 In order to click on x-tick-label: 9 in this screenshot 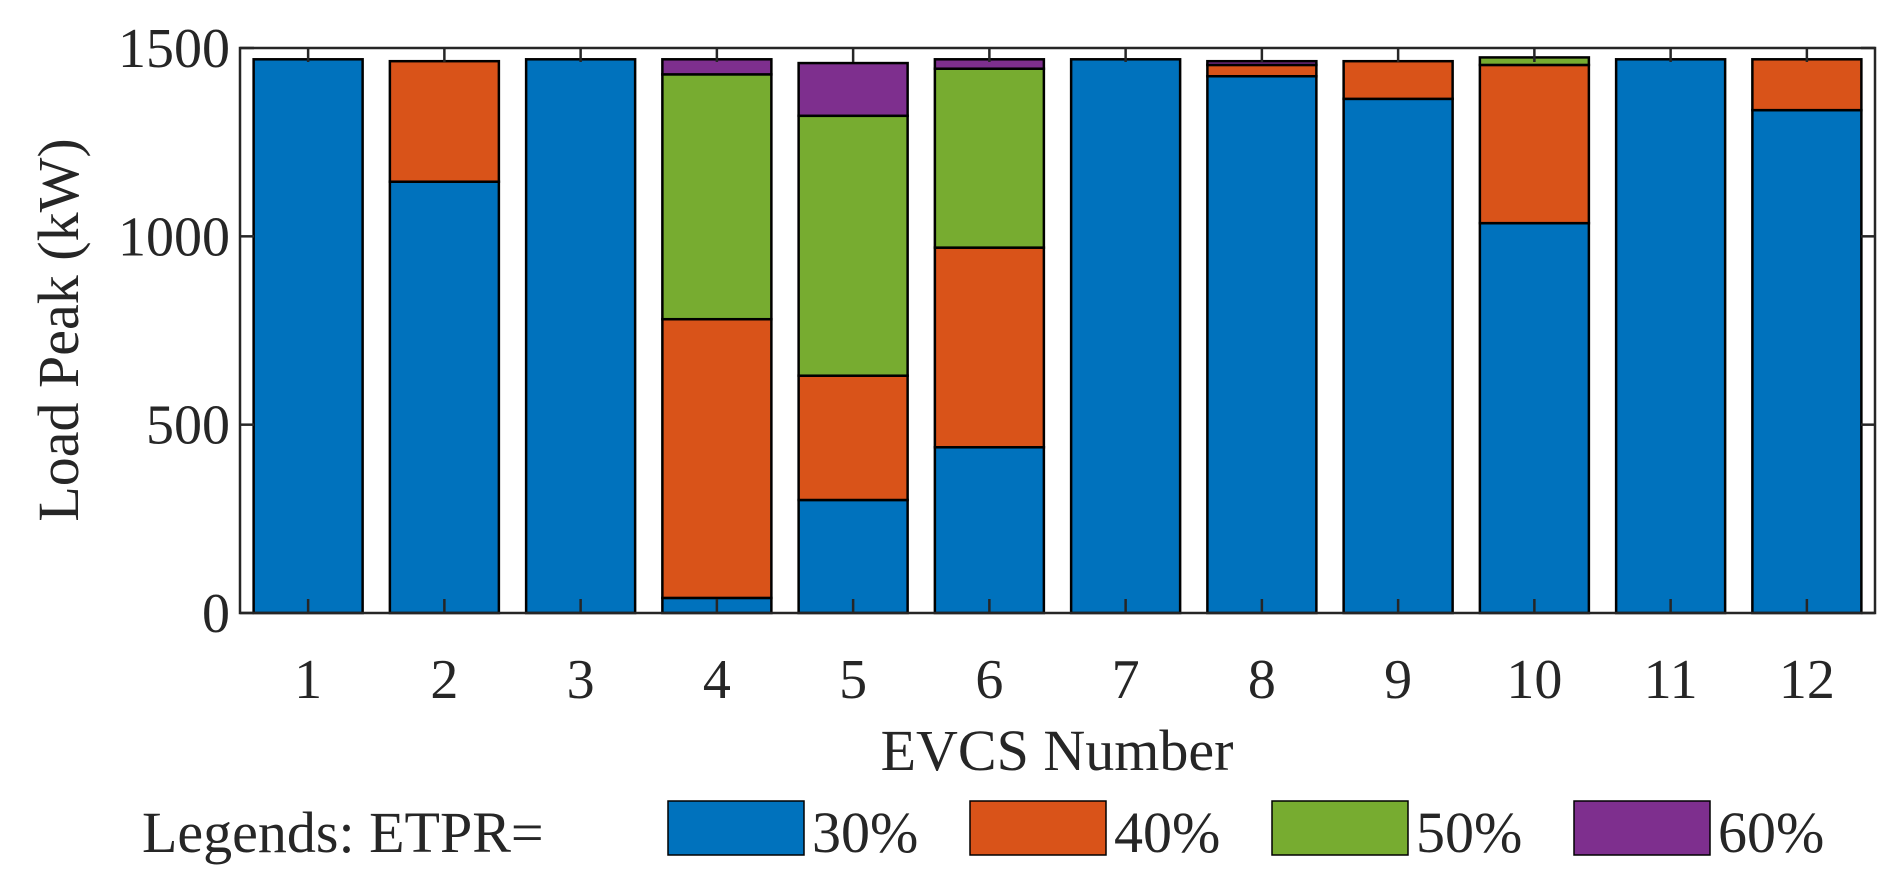, I will do `click(1398, 680)`.